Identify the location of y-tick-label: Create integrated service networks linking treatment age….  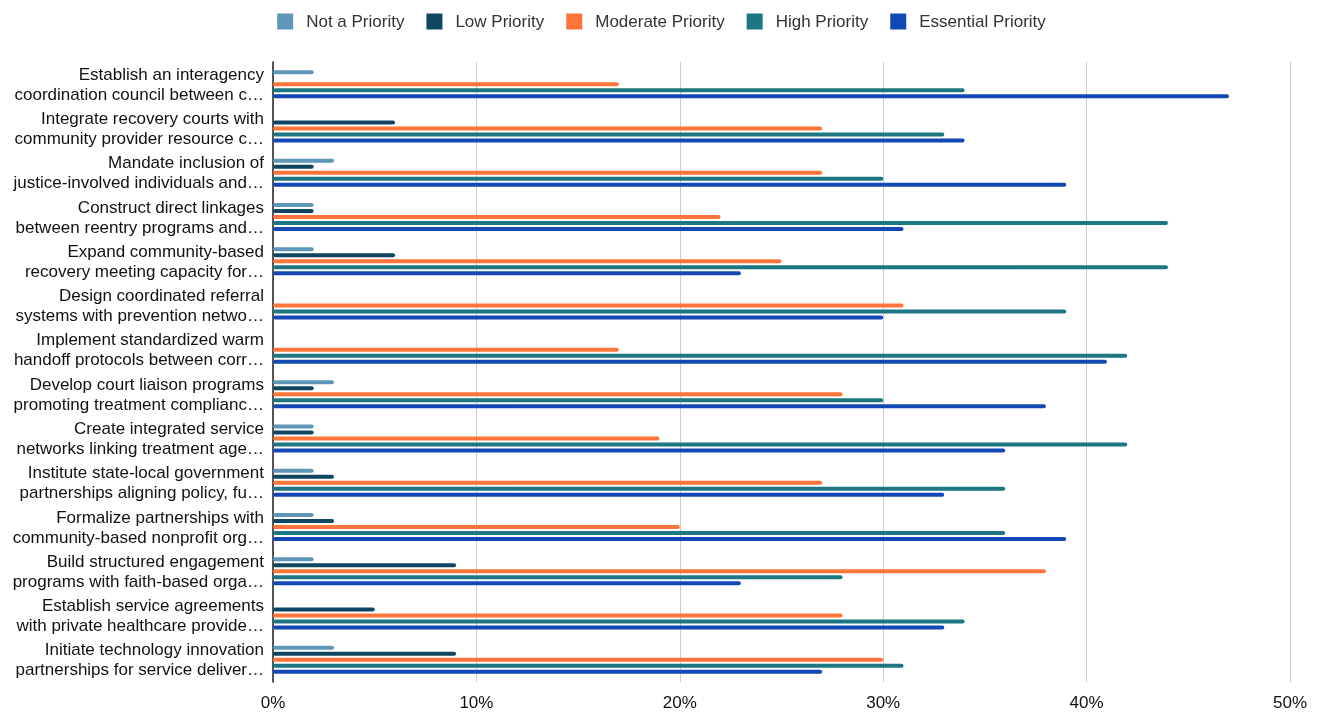
(140, 438).